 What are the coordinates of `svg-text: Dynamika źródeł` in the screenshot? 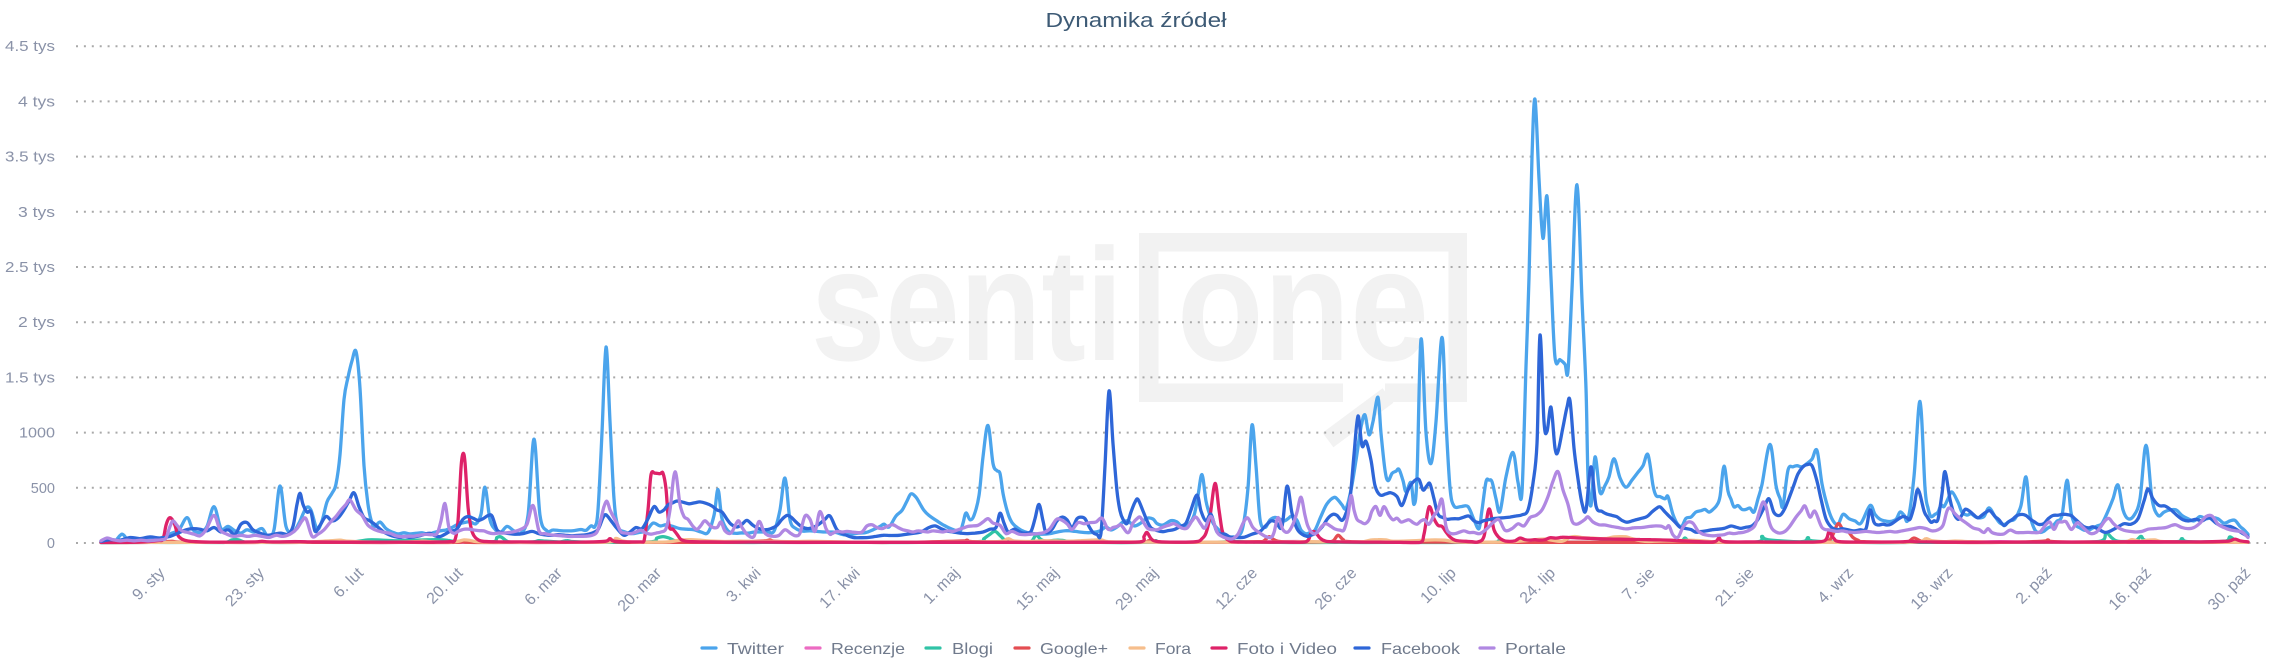 It's located at (1137, 21).